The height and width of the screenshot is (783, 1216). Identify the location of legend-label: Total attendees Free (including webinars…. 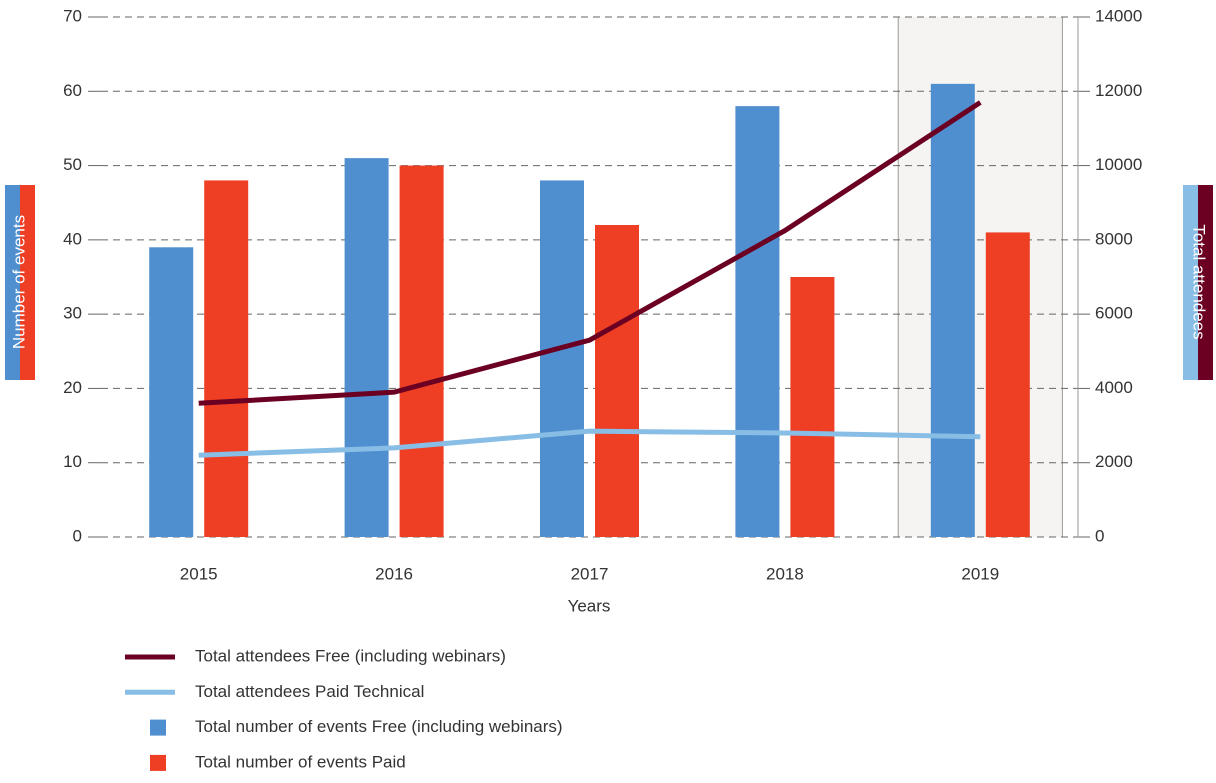
(350, 655).